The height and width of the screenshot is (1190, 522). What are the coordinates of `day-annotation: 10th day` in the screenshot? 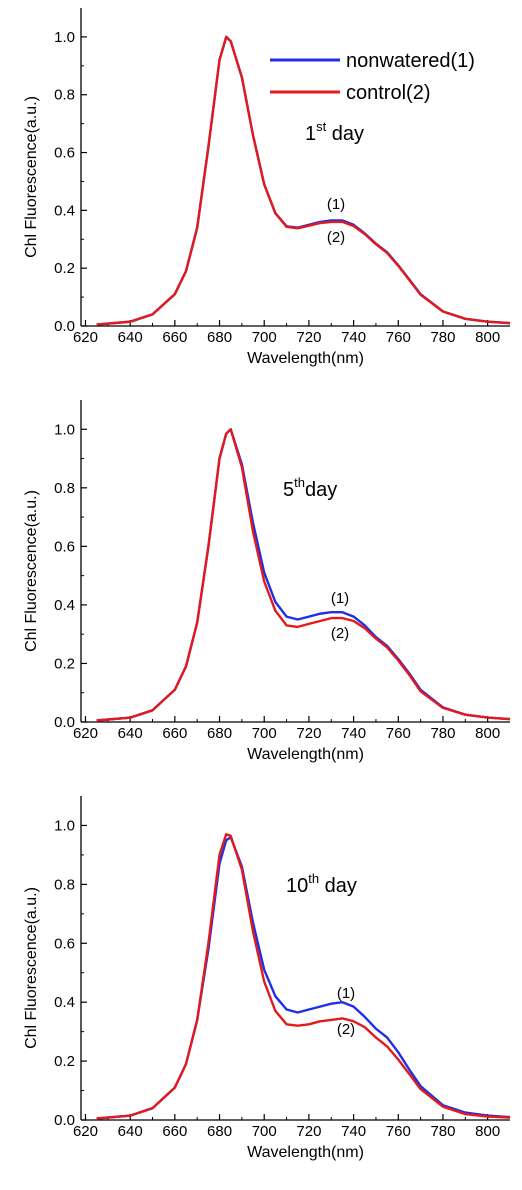 It's located at (321, 884).